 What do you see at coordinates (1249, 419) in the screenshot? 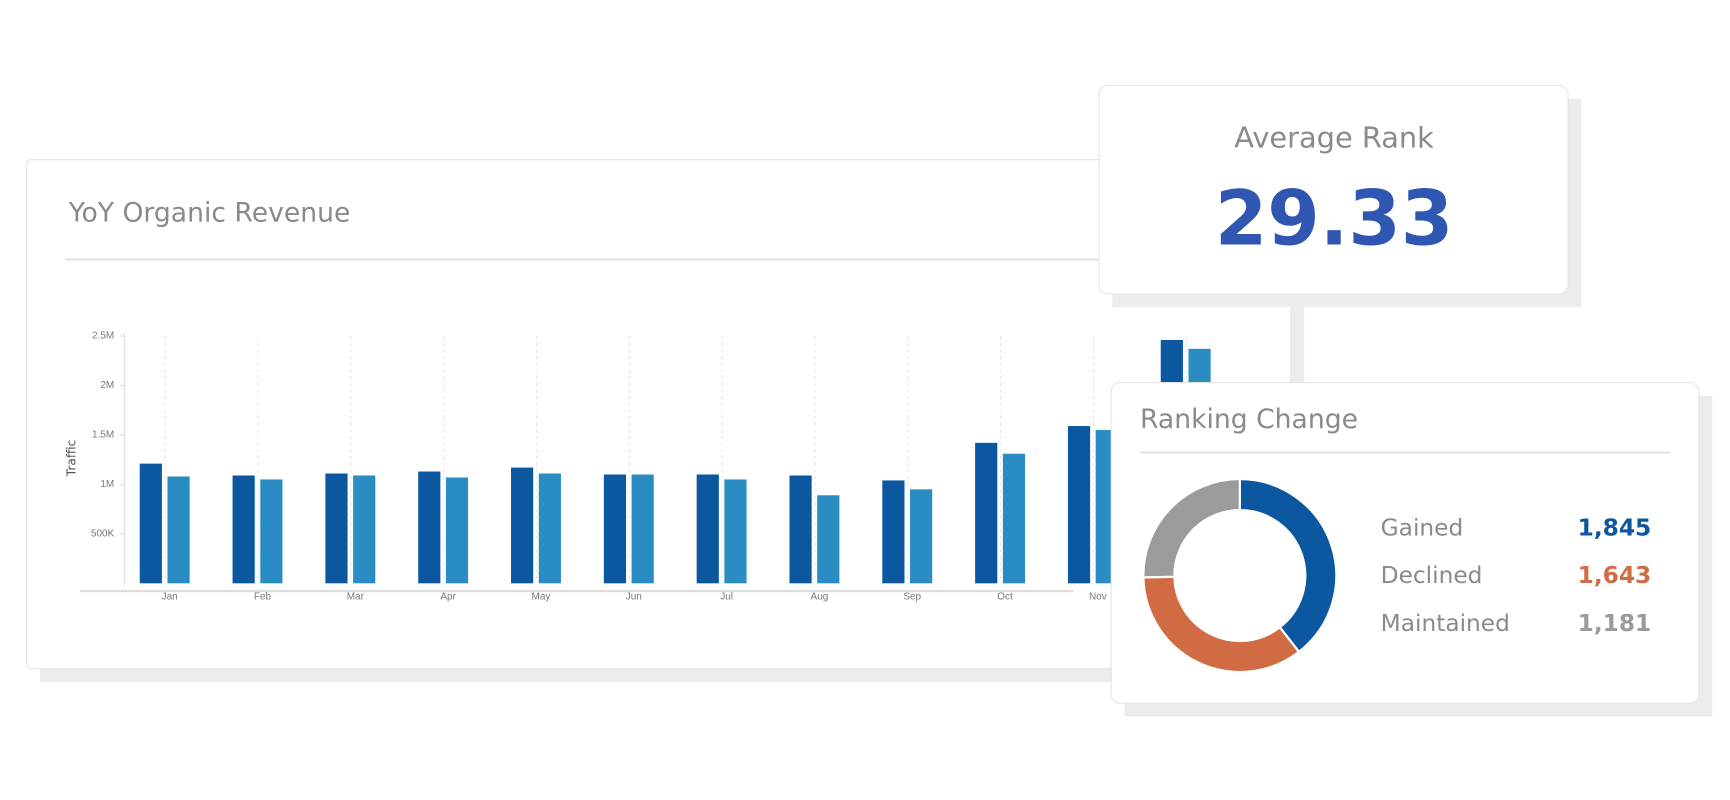
I see `card-title: Ranking Change` at bounding box center [1249, 419].